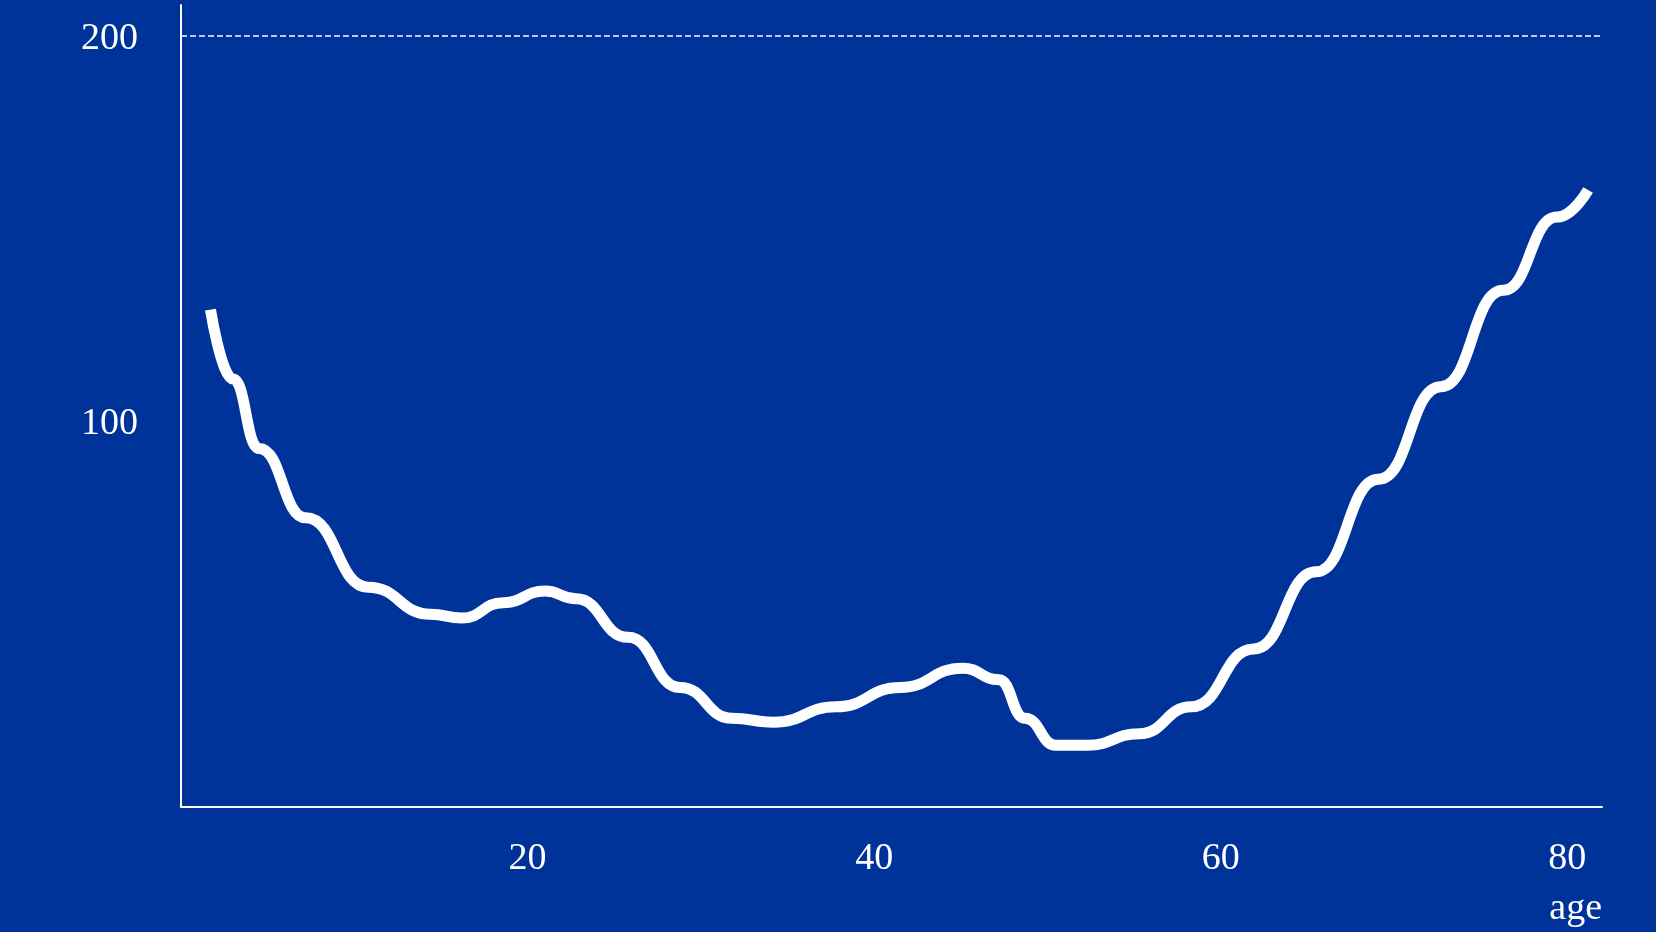  I want to click on x-tick-label: 20, so click(527, 856).